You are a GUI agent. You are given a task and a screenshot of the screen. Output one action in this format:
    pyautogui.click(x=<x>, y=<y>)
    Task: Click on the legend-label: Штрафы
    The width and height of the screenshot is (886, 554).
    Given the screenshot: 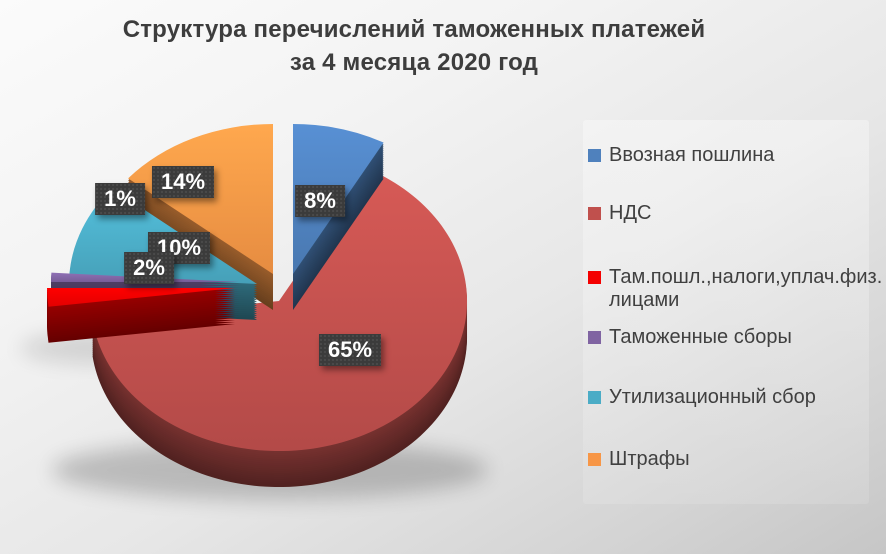 What is the action you would take?
    pyautogui.click(x=649, y=459)
    